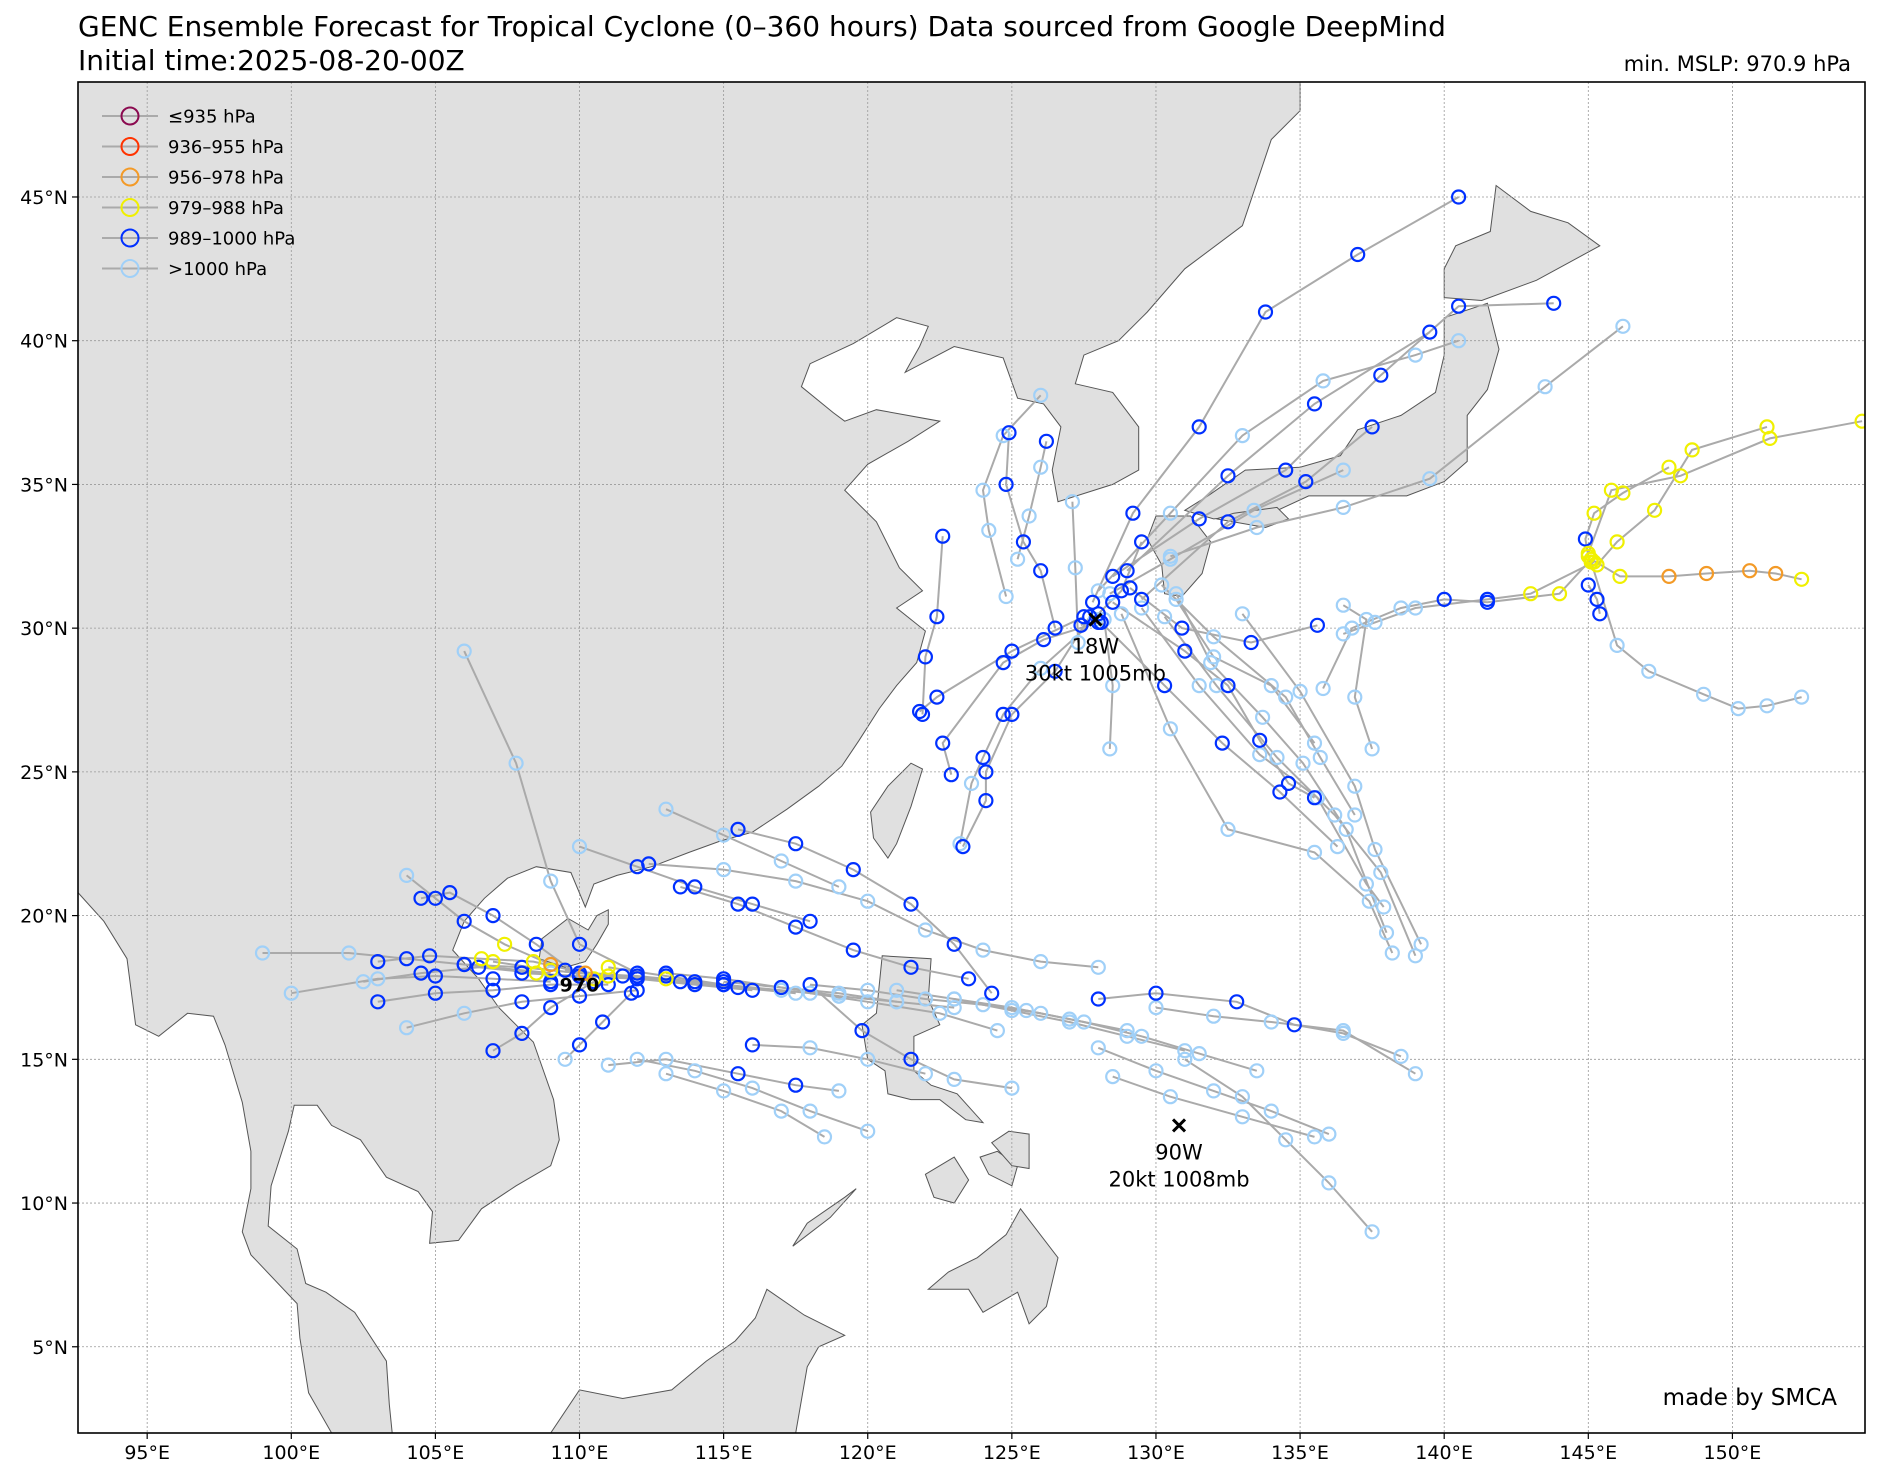  Describe the element at coordinates (1156, 1453) in the screenshot. I see `x-tick-label: 130°E` at that location.